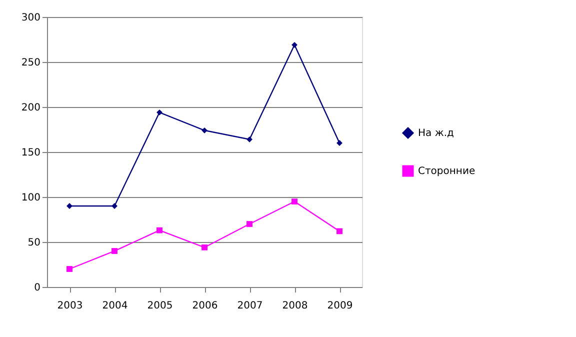 The width and height of the screenshot is (576, 337). I want to click on y-tick-label: 150, so click(30, 153).